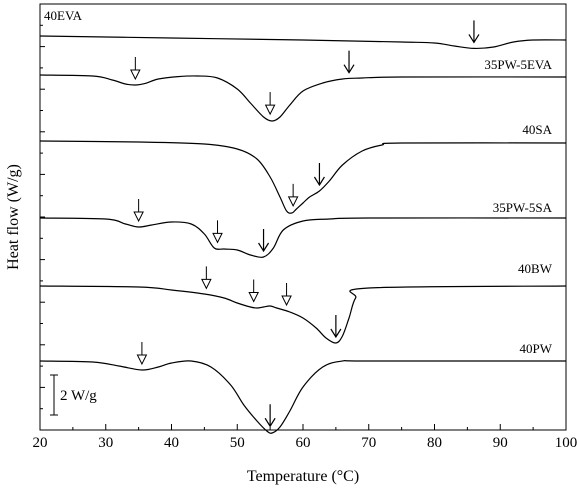 The image size is (577, 493). I want to click on x-tick-label: 70, so click(368, 443).